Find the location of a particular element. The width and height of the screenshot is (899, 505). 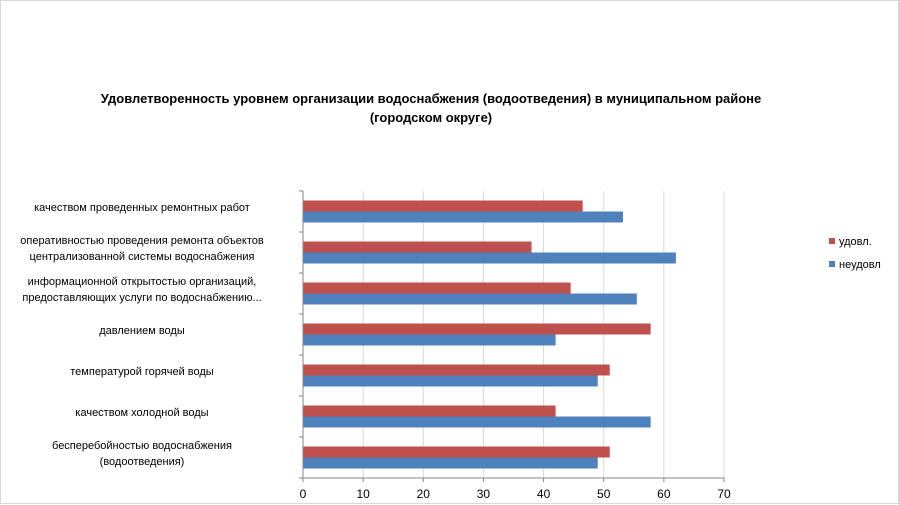

x-tick-label: 20 is located at coordinates (424, 494).